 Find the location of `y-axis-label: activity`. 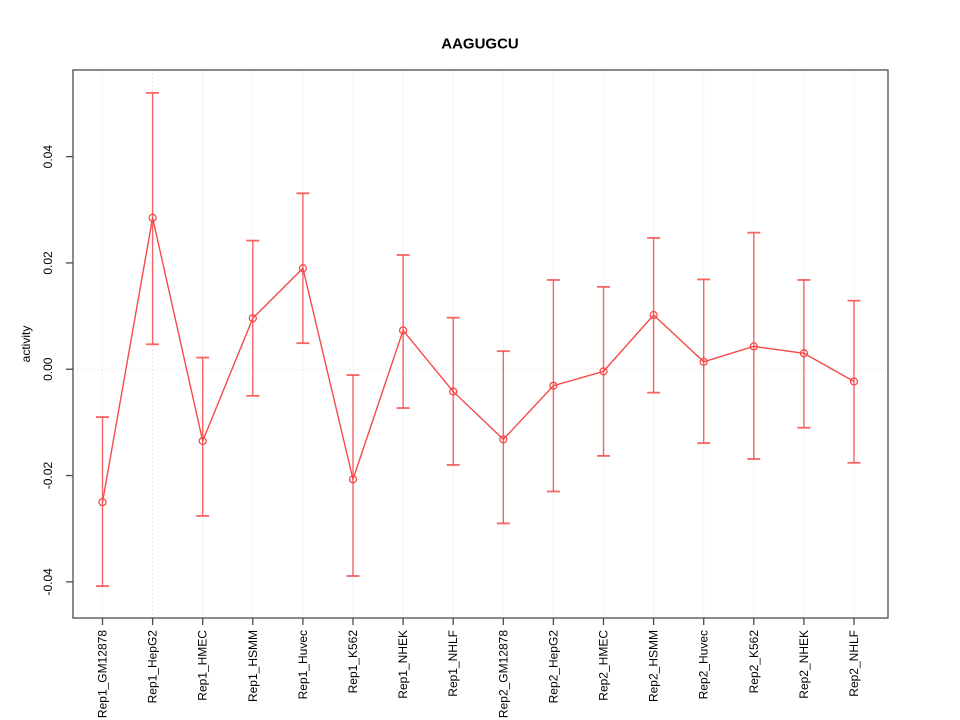

y-axis-label: activity is located at coordinates (26, 344).